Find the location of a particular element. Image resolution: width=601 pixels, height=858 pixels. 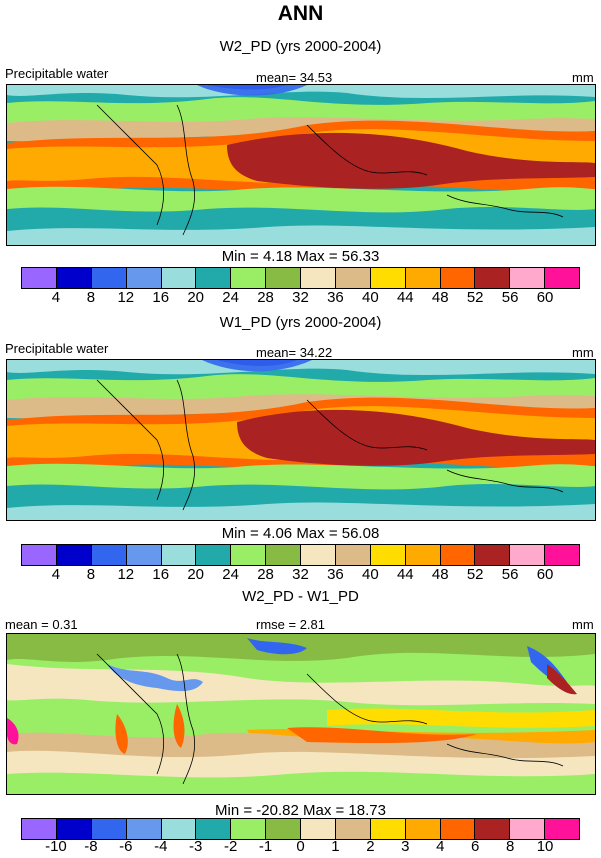

panel2-title: W1_PD (yrs 2000-2004) is located at coordinates (300, 322).